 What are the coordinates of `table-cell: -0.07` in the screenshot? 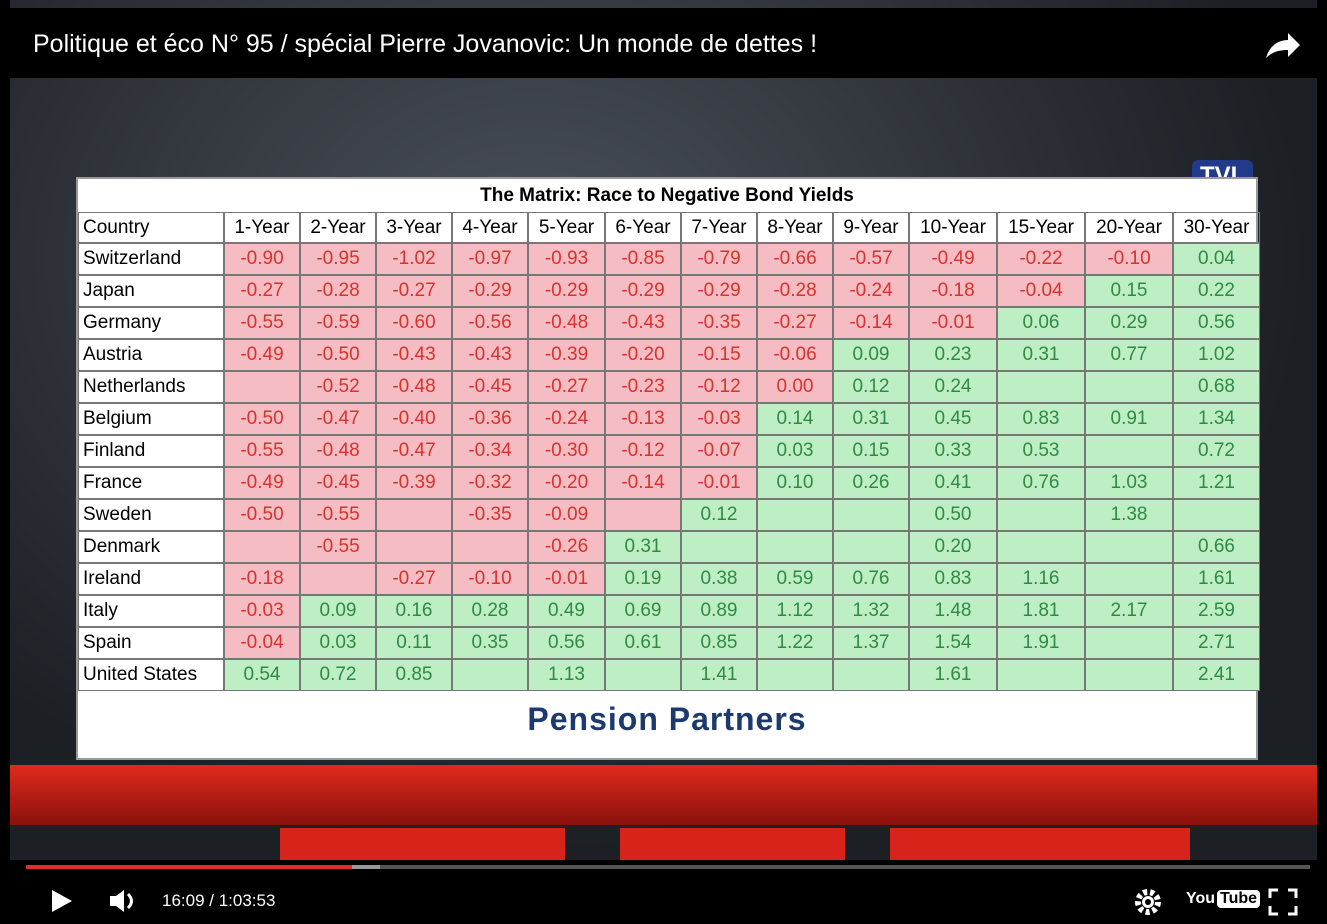 It's located at (719, 451).